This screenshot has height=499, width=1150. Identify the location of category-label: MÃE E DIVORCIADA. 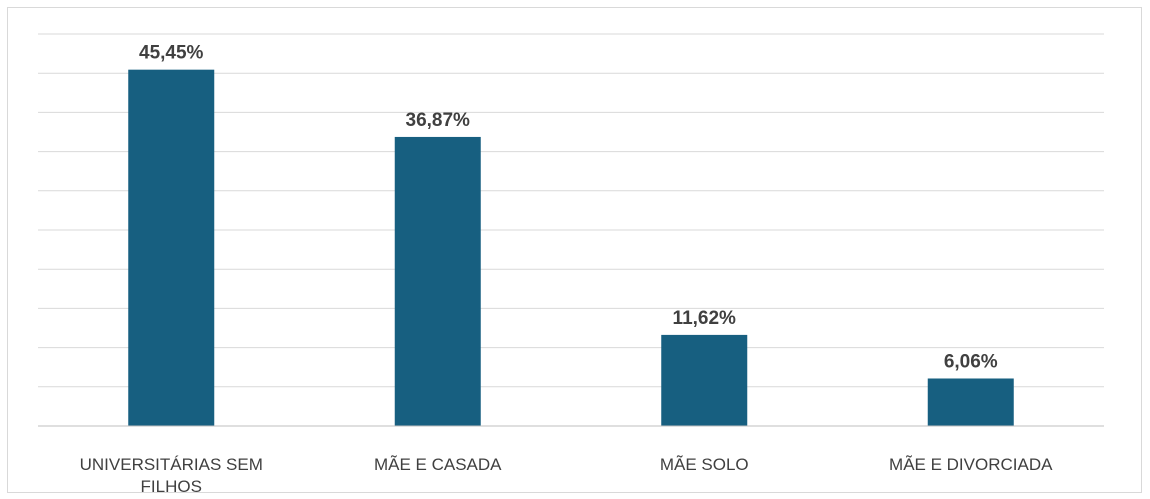
(971, 464).